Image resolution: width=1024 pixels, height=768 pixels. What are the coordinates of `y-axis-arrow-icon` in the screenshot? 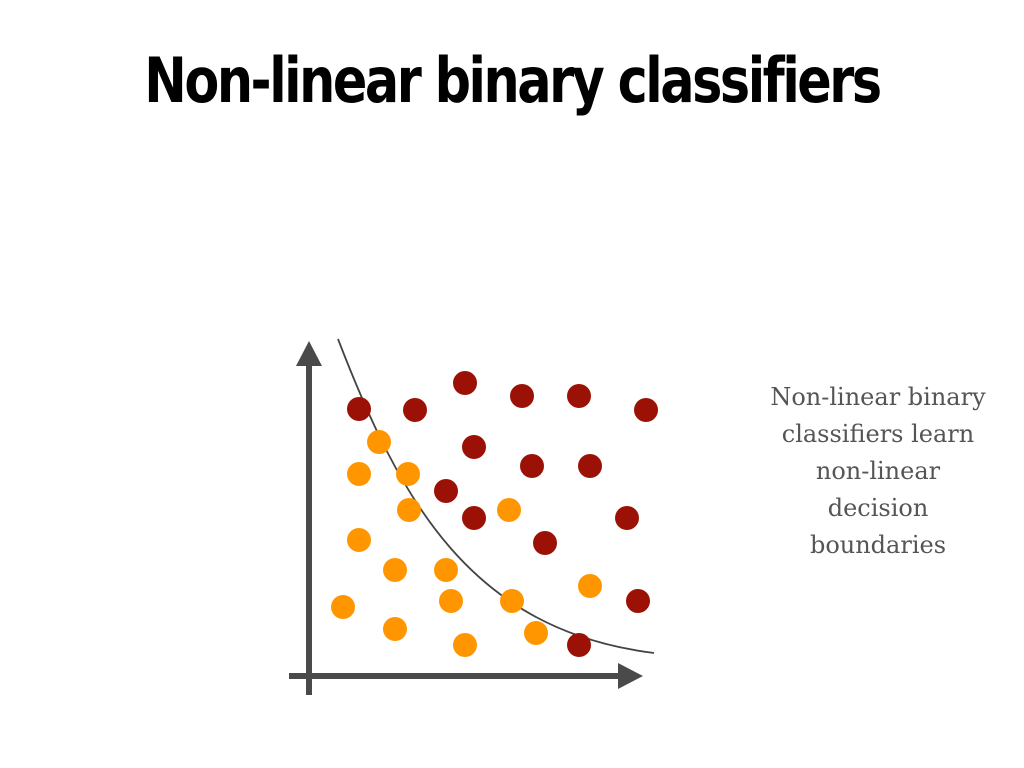 It's located at (309, 353).